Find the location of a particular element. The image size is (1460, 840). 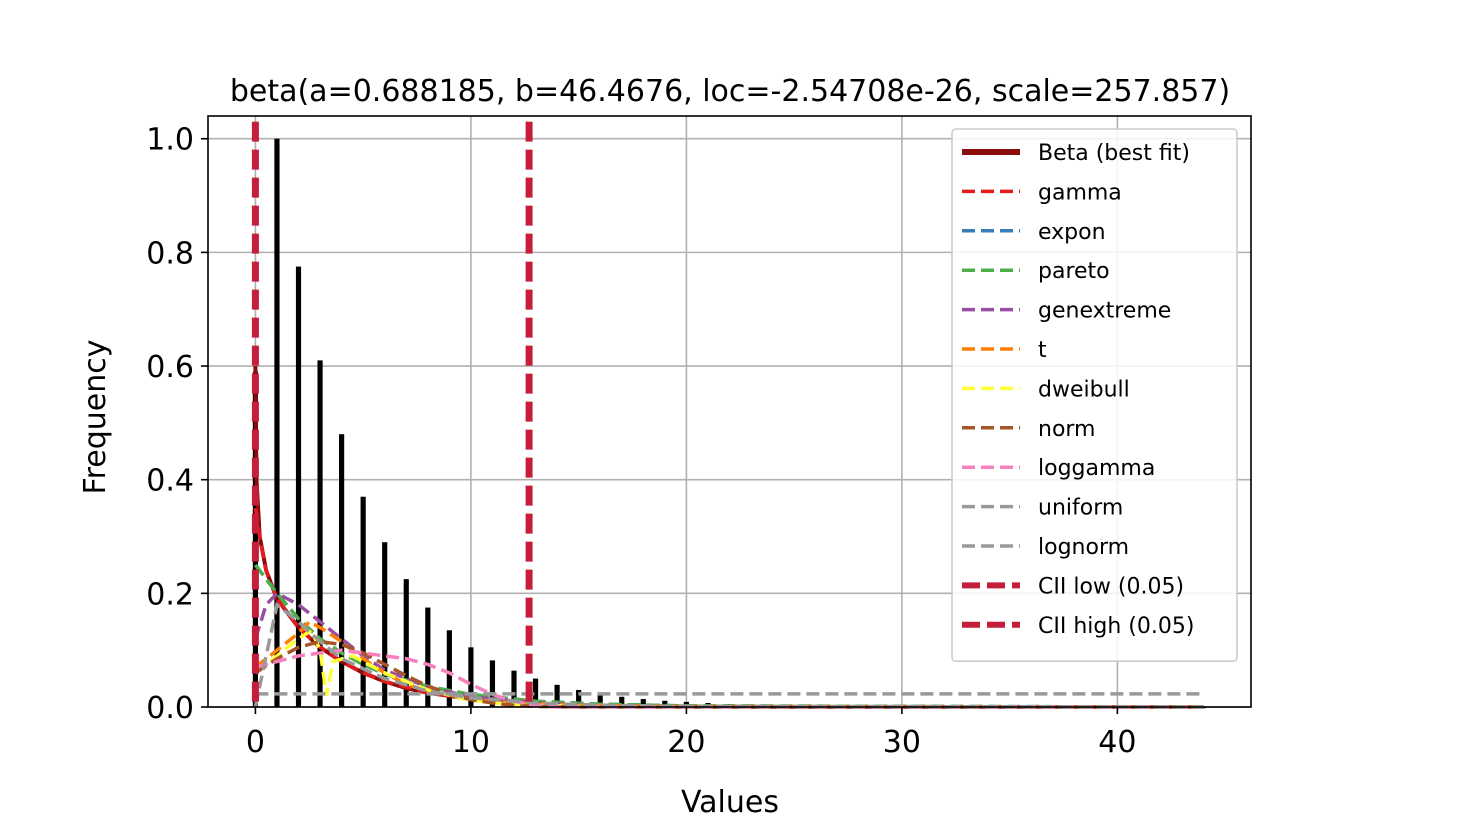

x-tick-label: 20 is located at coordinates (686, 742).